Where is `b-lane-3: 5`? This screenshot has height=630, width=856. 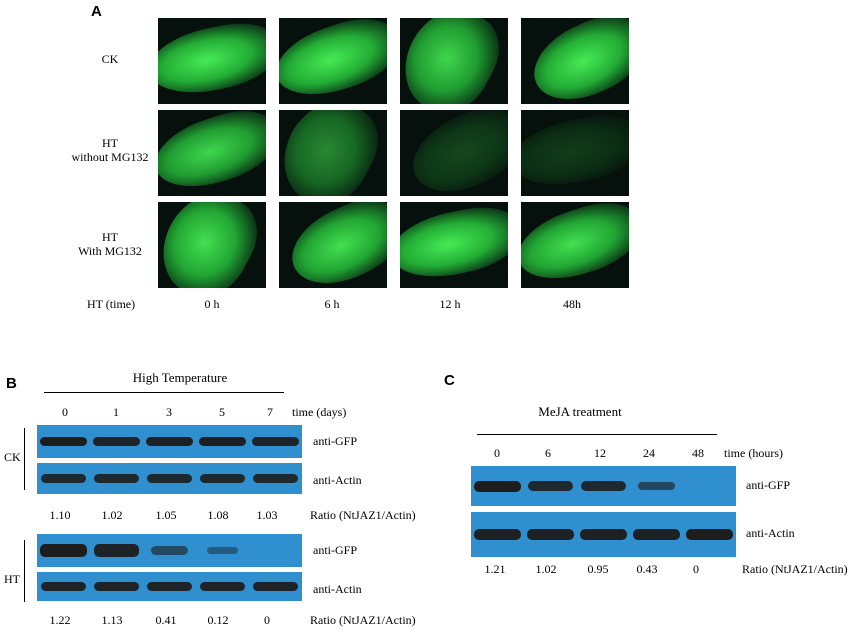
b-lane-3: 5 is located at coordinates (222, 412).